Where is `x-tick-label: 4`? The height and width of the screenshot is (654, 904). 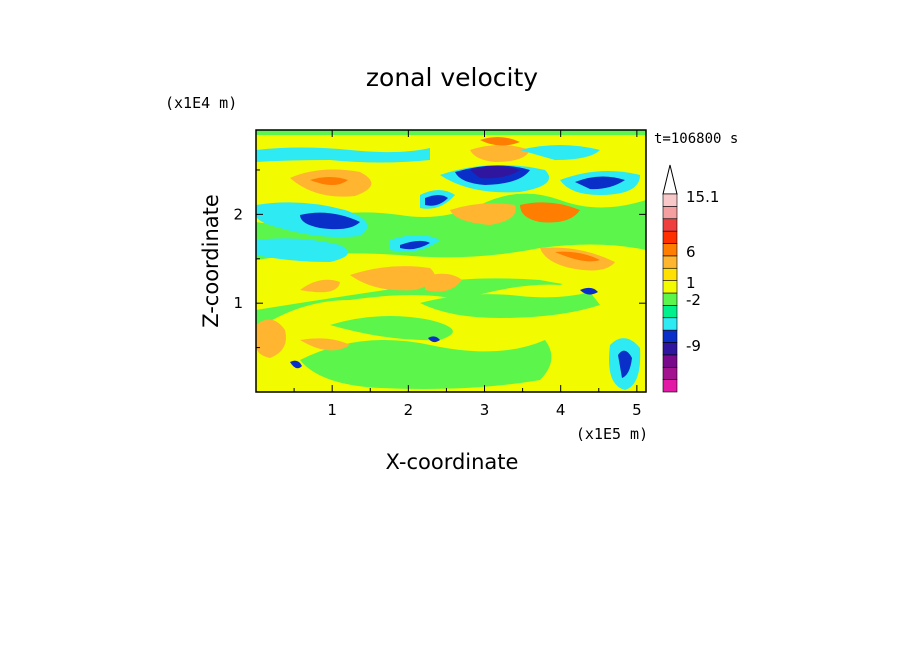 x-tick-label: 4 is located at coordinates (561, 410).